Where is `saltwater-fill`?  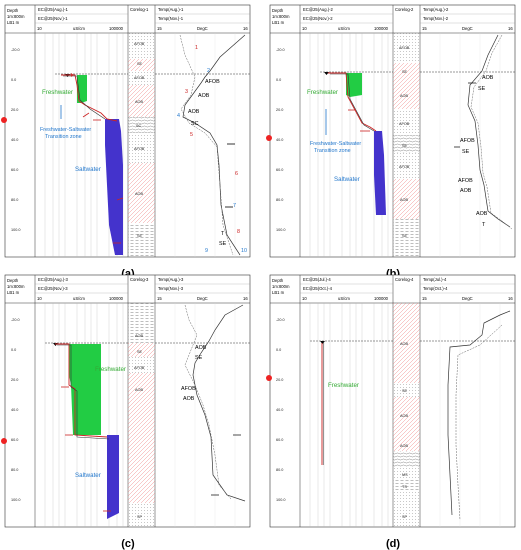
saltwater-fill is located at coordinates (113, 477).